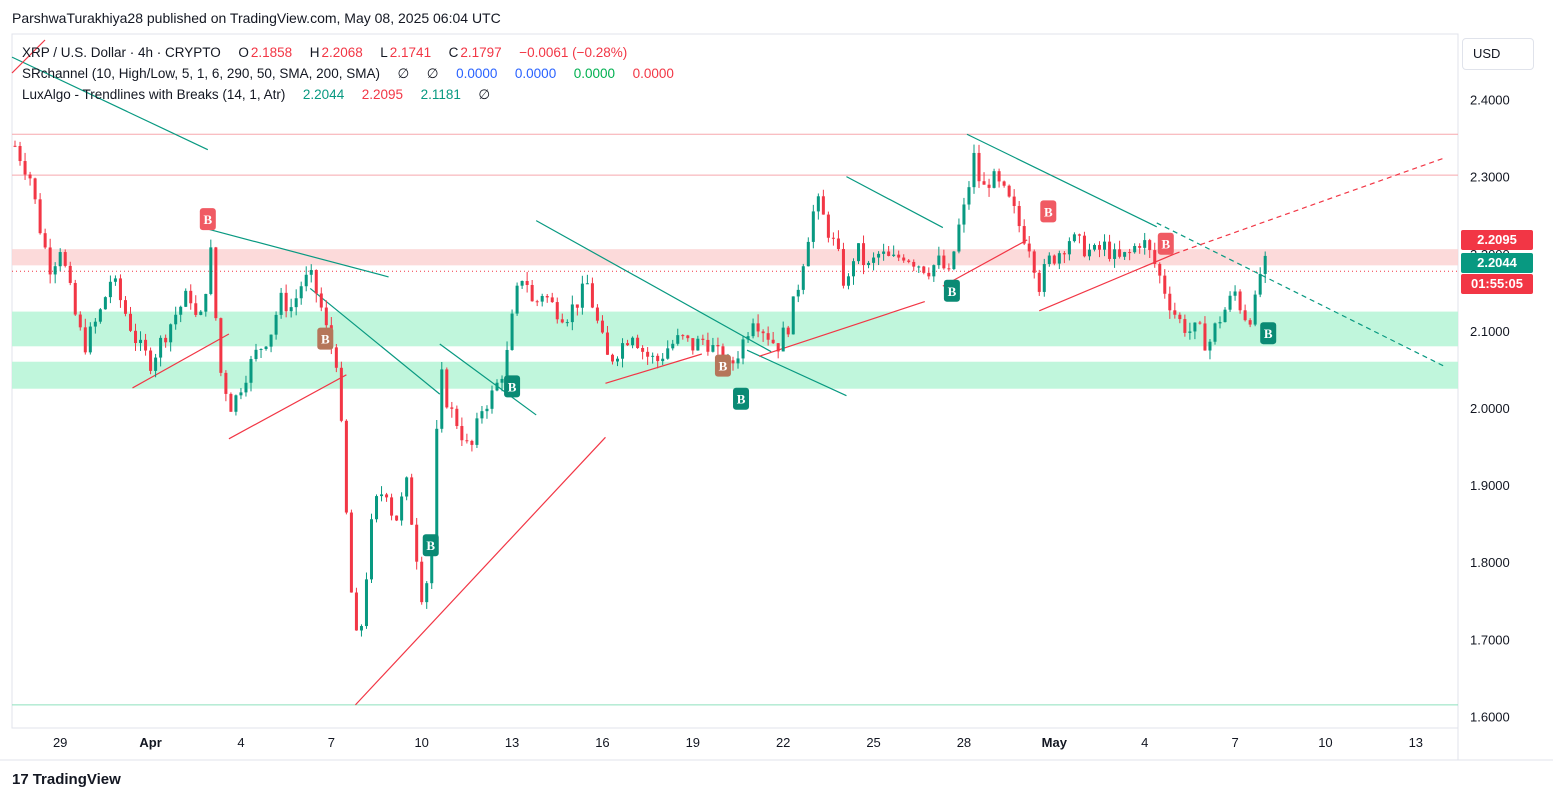  I want to click on srchannel-value-1: 0.0000, so click(477, 73).